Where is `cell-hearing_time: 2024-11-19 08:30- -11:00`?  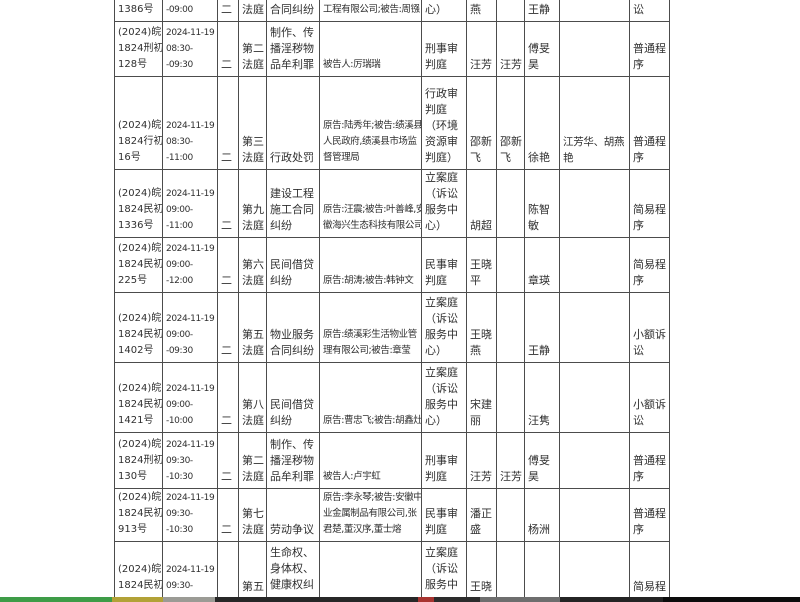 cell-hearing_time: 2024-11-19 08:30- -11:00 is located at coordinates (190, 123).